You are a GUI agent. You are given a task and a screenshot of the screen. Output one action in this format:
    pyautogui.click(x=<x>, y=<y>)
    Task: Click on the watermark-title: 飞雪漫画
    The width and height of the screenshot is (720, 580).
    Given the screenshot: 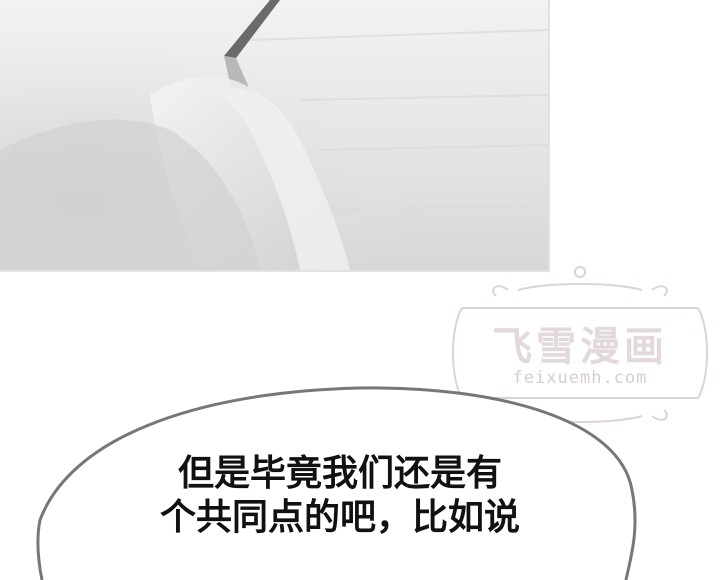 What is the action you would take?
    pyautogui.click(x=580, y=347)
    